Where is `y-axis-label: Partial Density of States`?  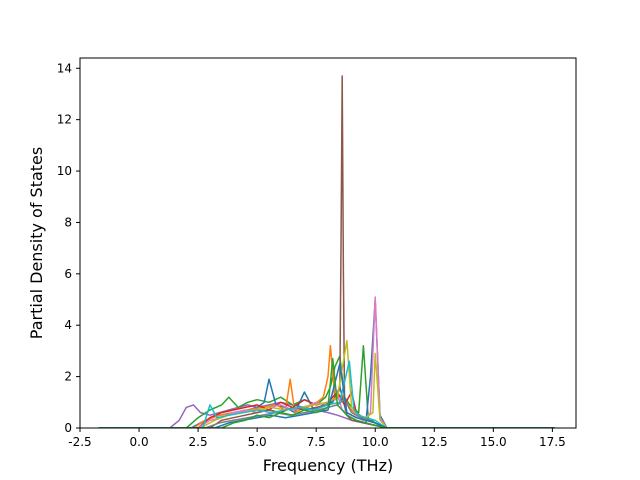
y-axis-label: Partial Density of States is located at coordinates (36, 243).